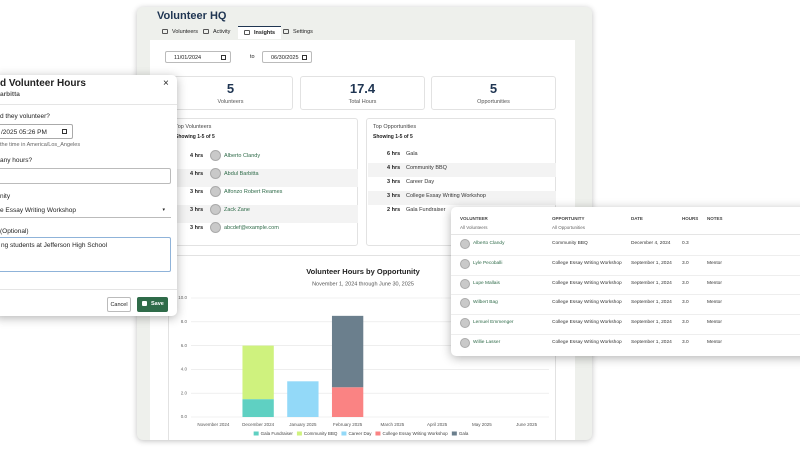  Describe the element at coordinates (213, 424) in the screenshot. I see `x-tick-label: November 2024` at that location.